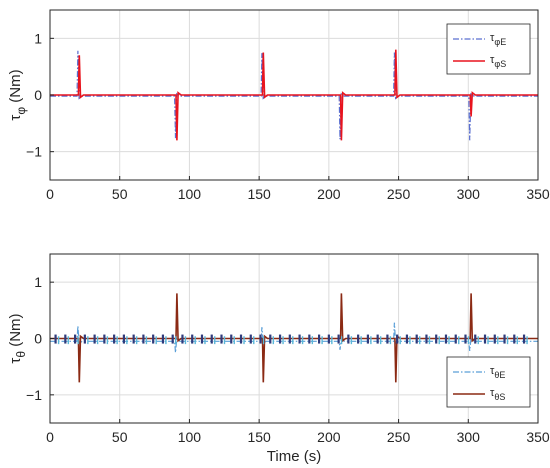  Describe the element at coordinates (17, 338) in the screenshot. I see `y-axis-label: τθ (Nm)` at that location.